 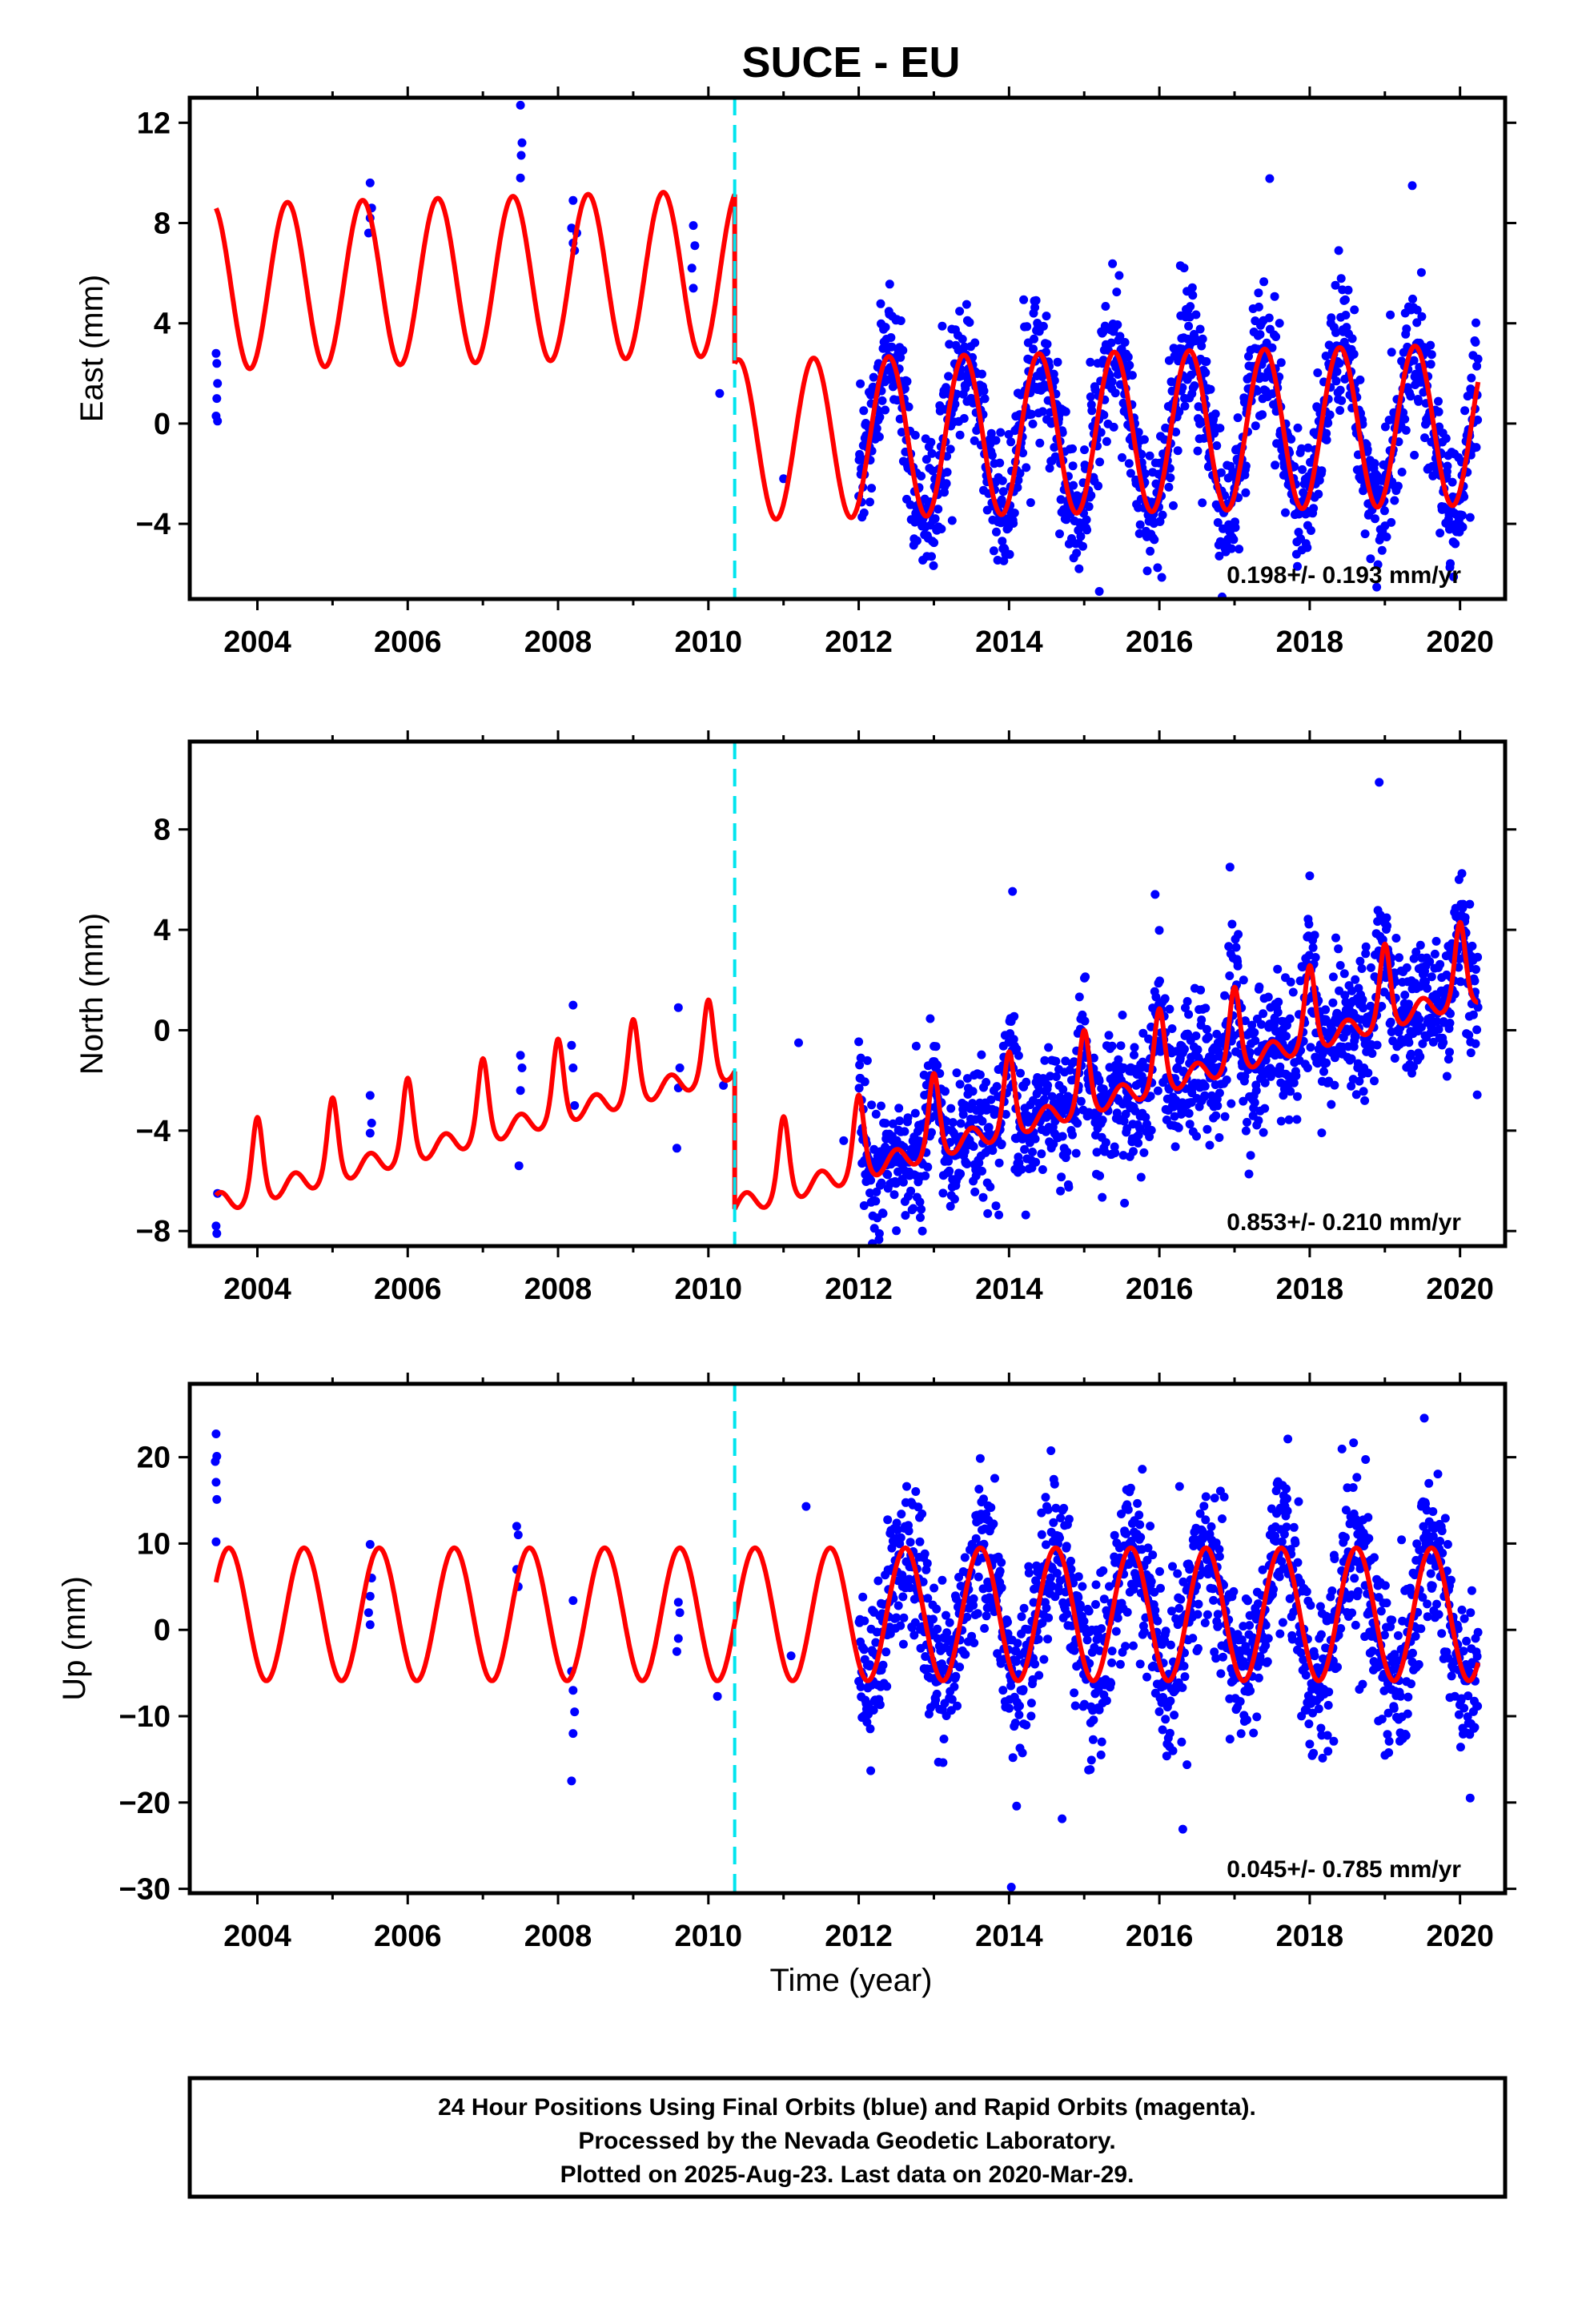 What do you see at coordinates (859, 1936) in the screenshot?
I see `up-x-tick-label: 2012` at bounding box center [859, 1936].